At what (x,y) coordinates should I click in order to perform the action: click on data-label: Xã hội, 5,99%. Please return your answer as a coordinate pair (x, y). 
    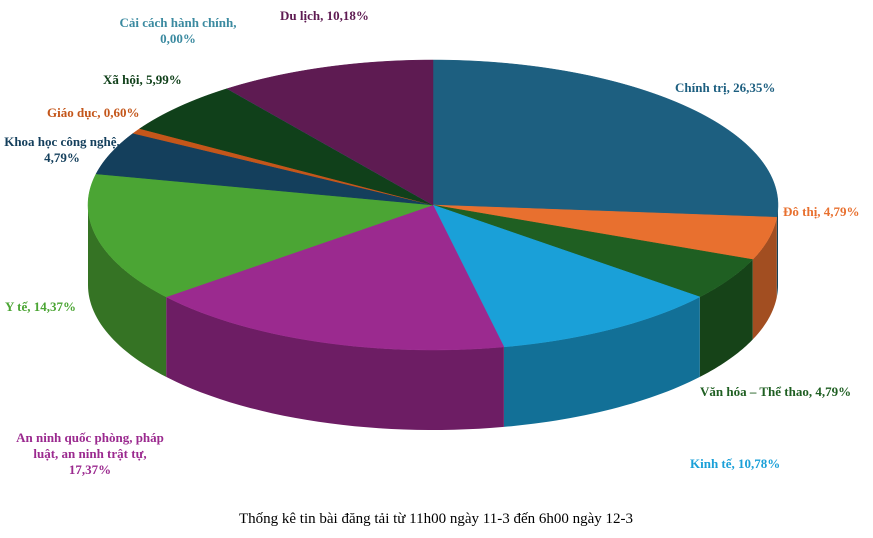
    Looking at the image, I should click on (142, 79).